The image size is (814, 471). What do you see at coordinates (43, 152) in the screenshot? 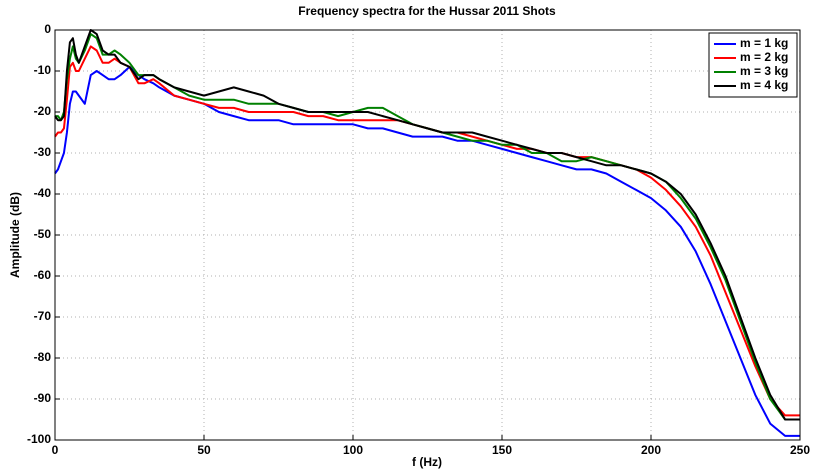
I see `y-tick-label: -30` at bounding box center [43, 152].